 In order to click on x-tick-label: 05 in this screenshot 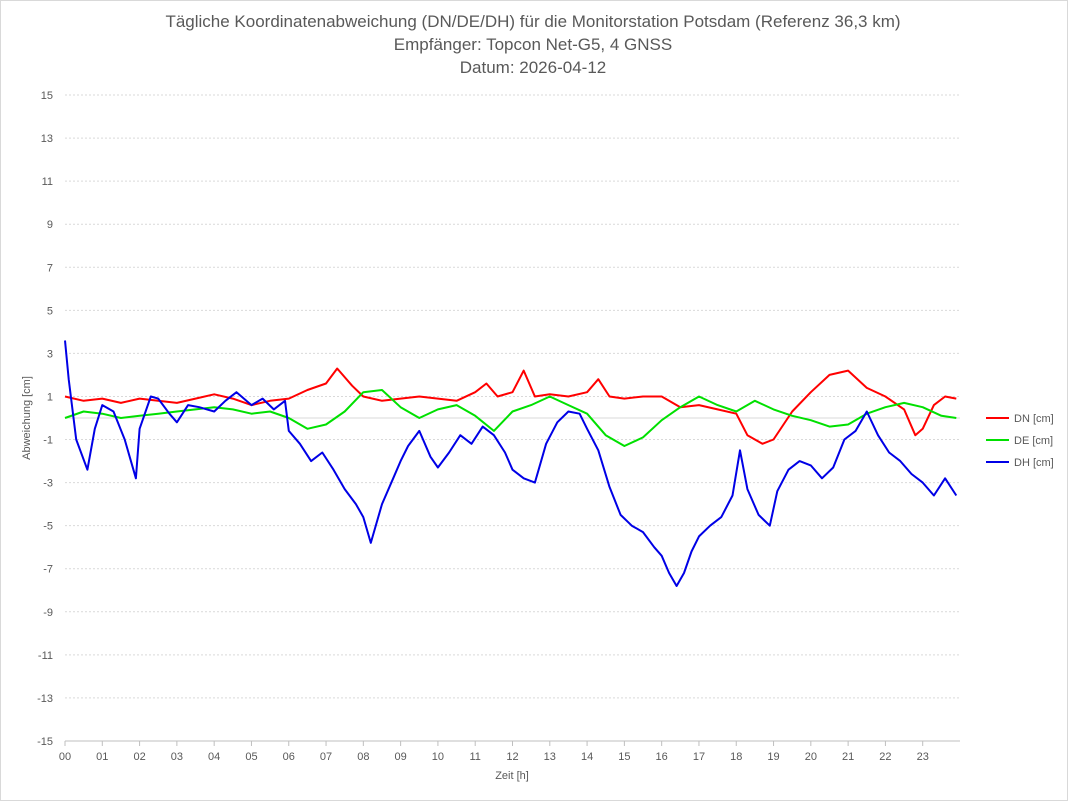, I will do `click(251, 757)`.